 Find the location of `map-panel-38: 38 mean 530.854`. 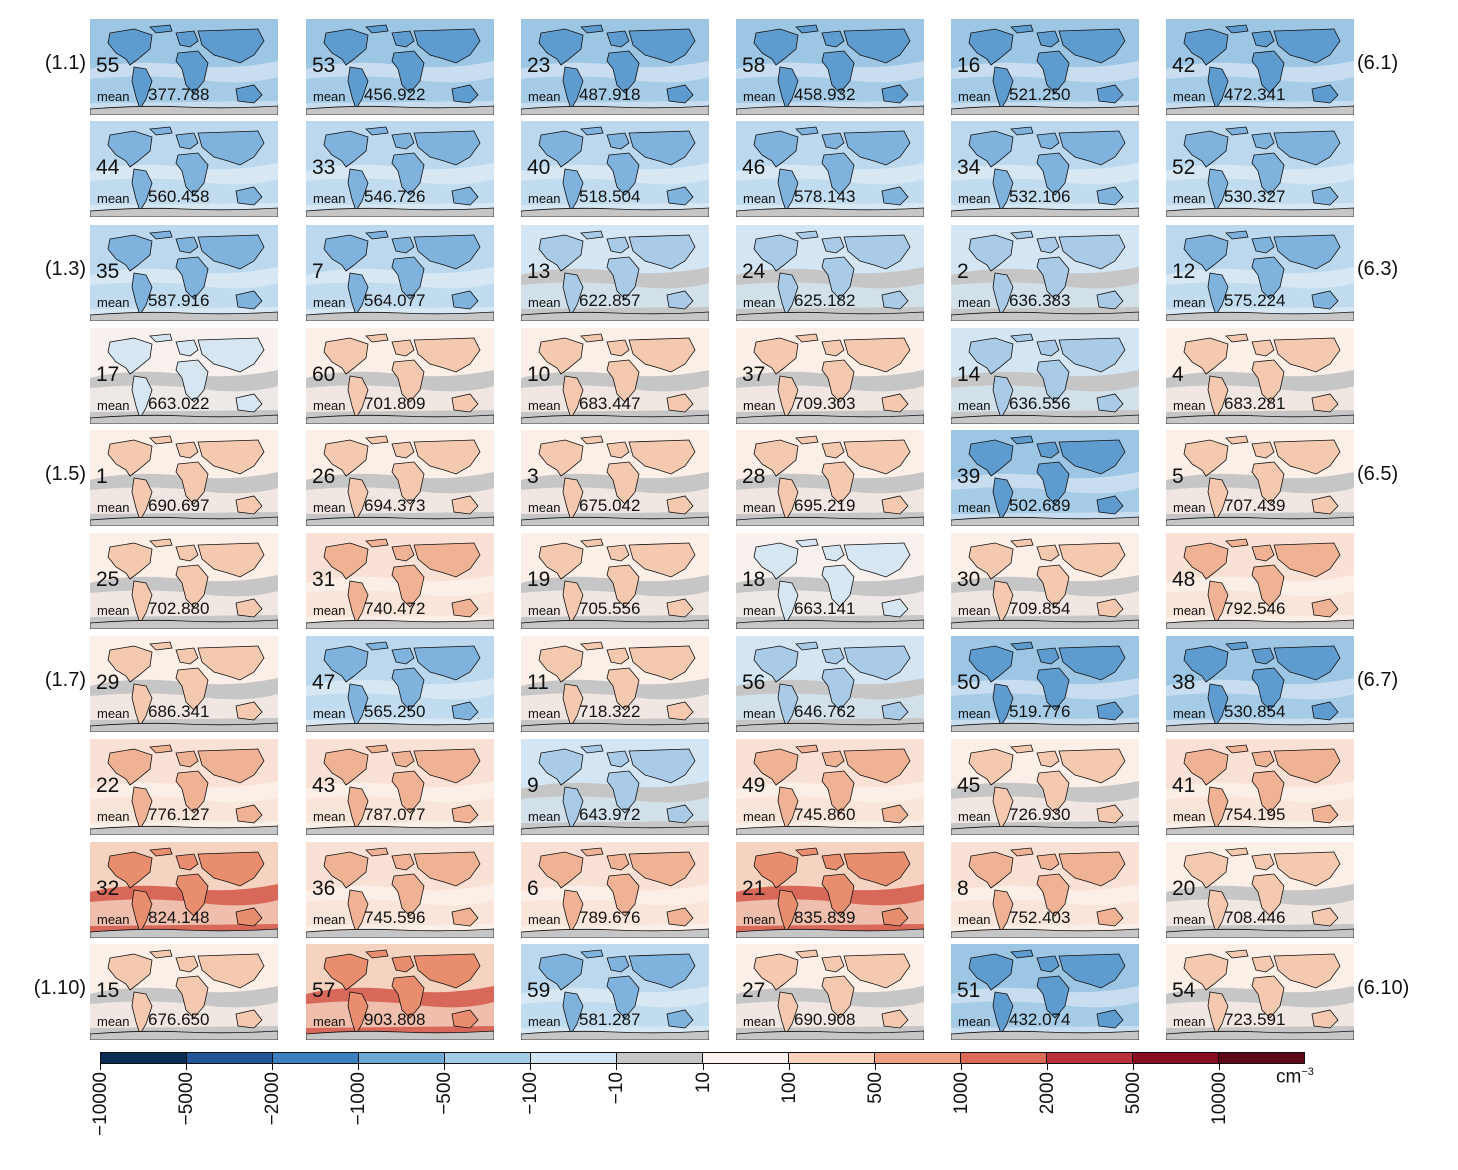

map-panel-38: 38 mean 530.854 is located at coordinates (1260, 684).